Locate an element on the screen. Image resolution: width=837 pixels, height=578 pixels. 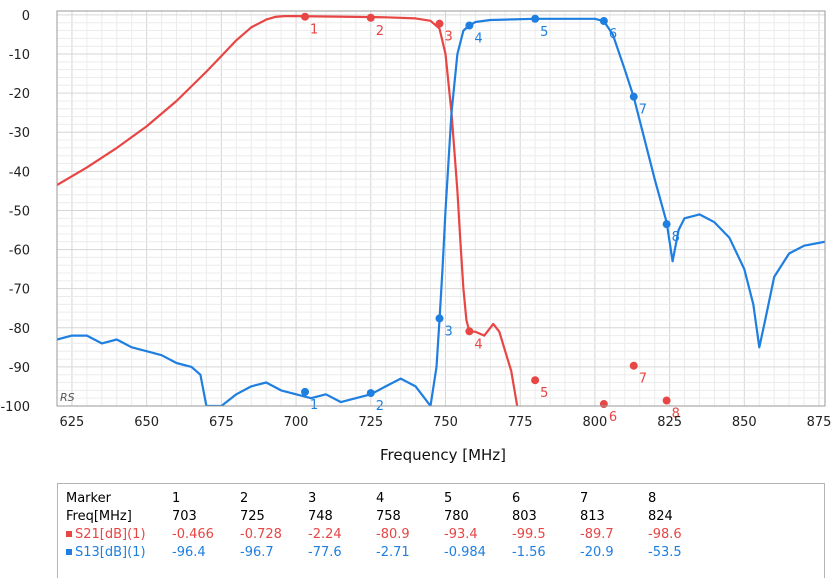
s21-marker-label: 4 is located at coordinates (478, 344).